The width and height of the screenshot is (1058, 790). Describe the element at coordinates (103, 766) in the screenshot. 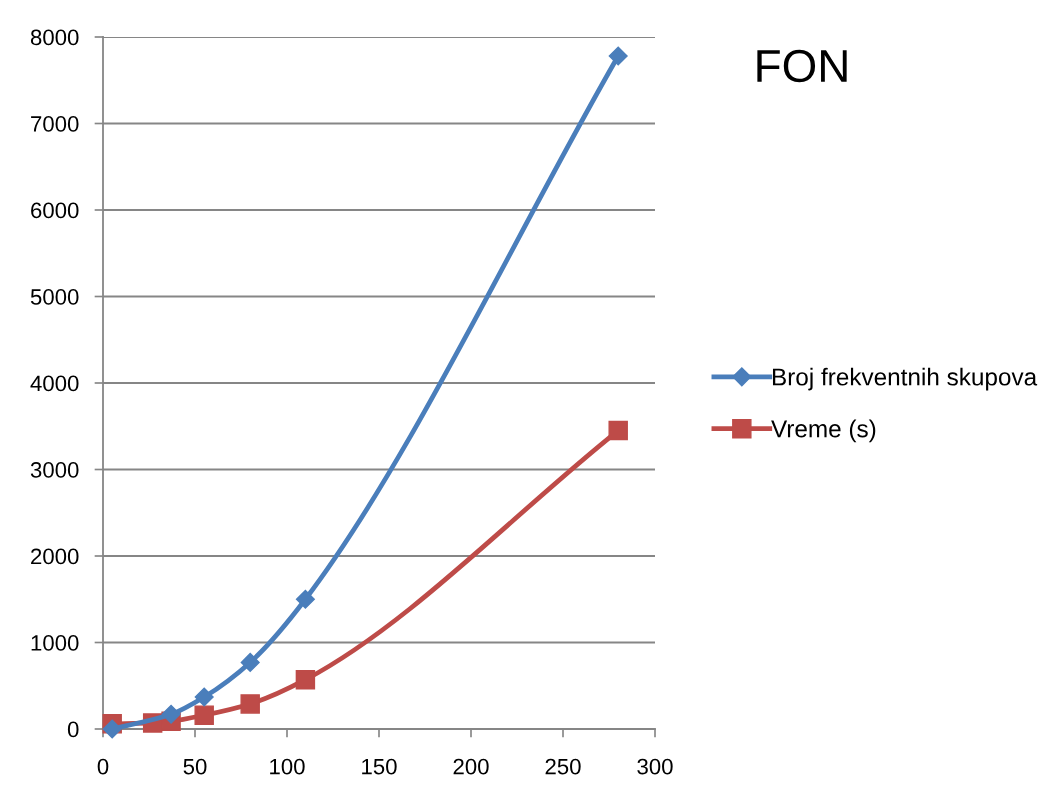

I see `x-tick-label: 0` at that location.